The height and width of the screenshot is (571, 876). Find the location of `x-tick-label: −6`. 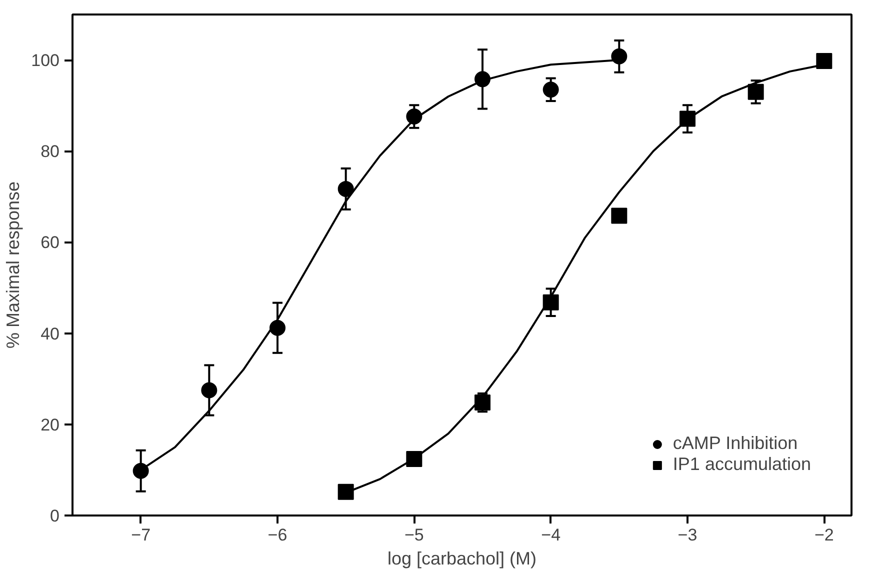

x-tick-label: −6 is located at coordinates (278, 535).